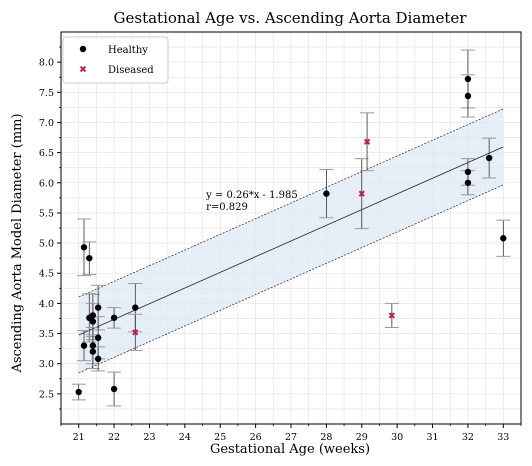 The width and height of the screenshot is (532, 466). Describe the element at coordinates (46, 153) in the screenshot. I see `y-tick-label: 6.5` at that location.